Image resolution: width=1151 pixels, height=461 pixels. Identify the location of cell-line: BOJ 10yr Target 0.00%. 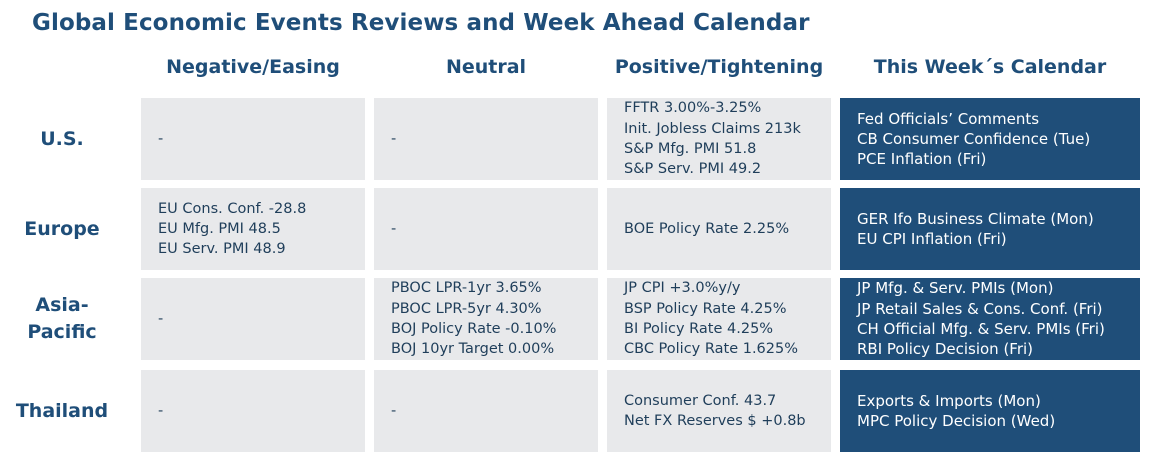
(473, 349).